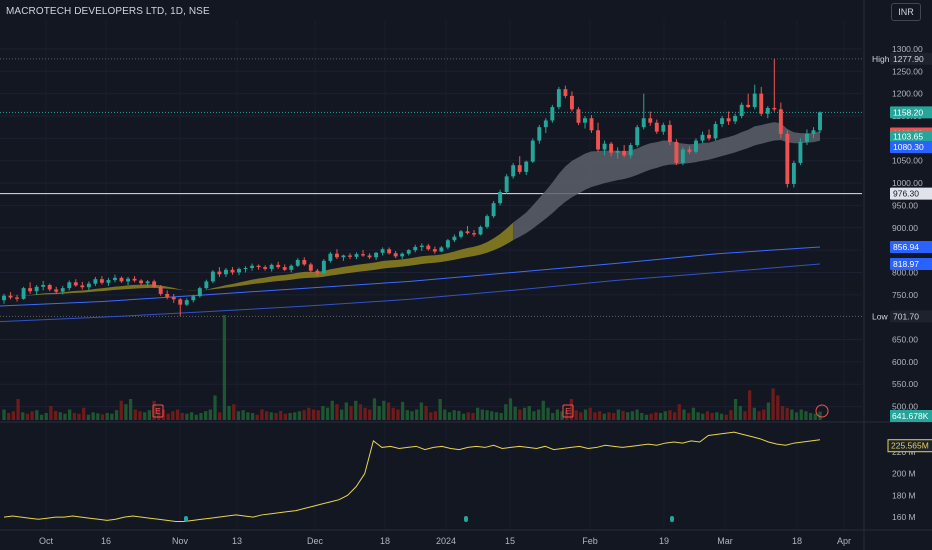 Image resolution: width=932 pixels, height=550 pixels. Describe the element at coordinates (412, 476) in the screenshot. I see `obv-panel` at that location.